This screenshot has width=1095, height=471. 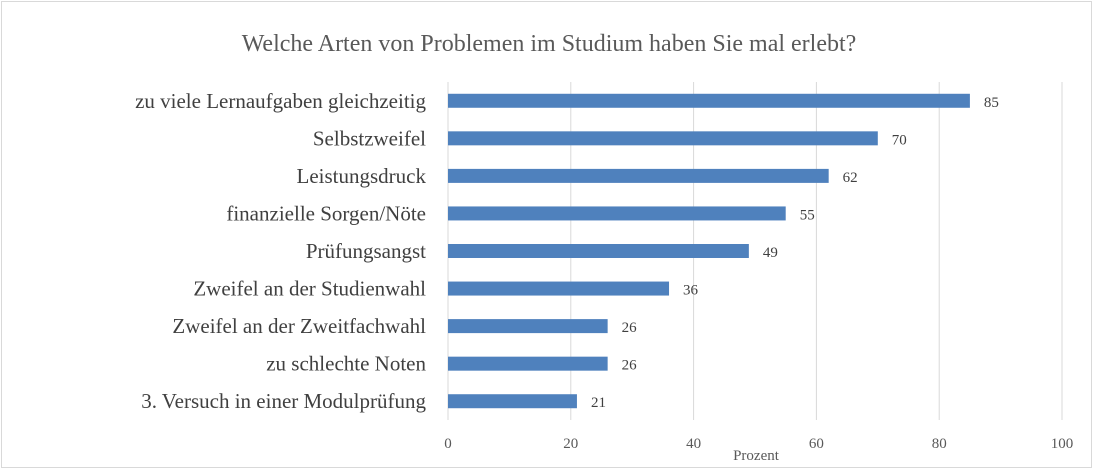 I want to click on x-tick-label: 60, so click(x=816, y=444).